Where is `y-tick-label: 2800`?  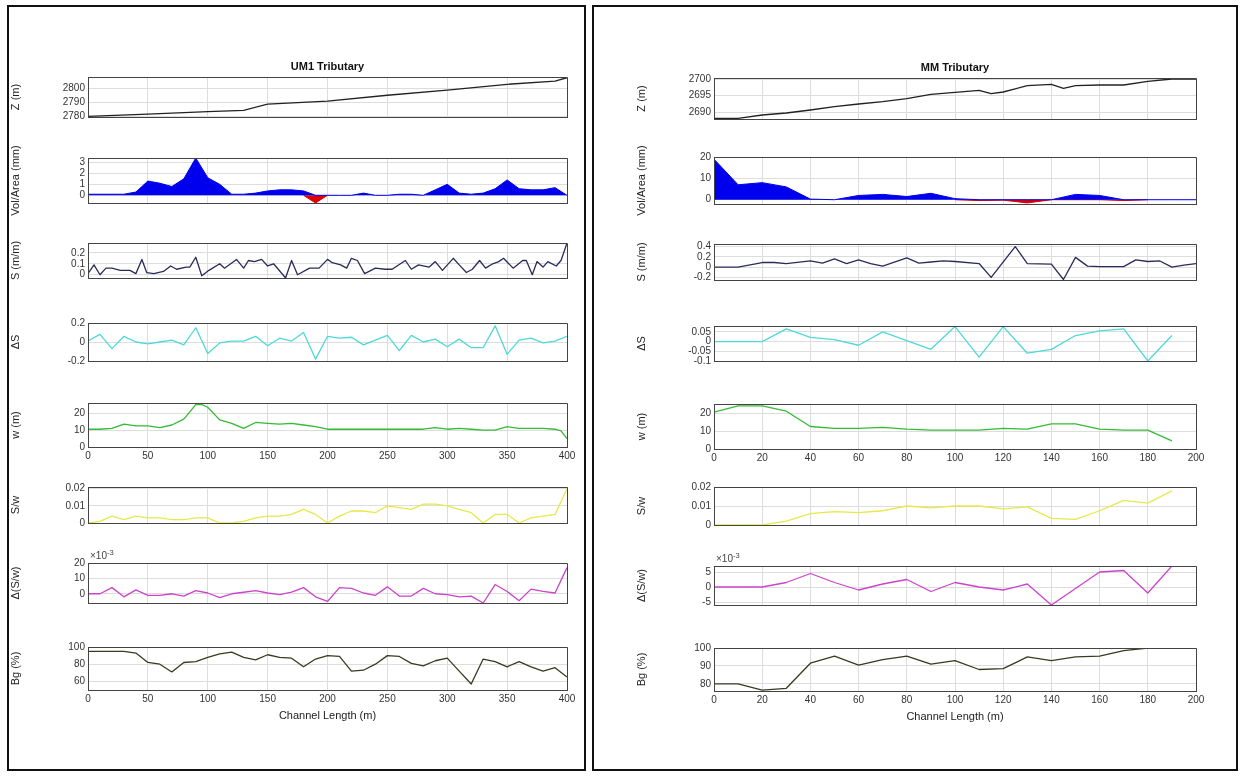
y-tick-label: 2800 is located at coordinates (74, 87).